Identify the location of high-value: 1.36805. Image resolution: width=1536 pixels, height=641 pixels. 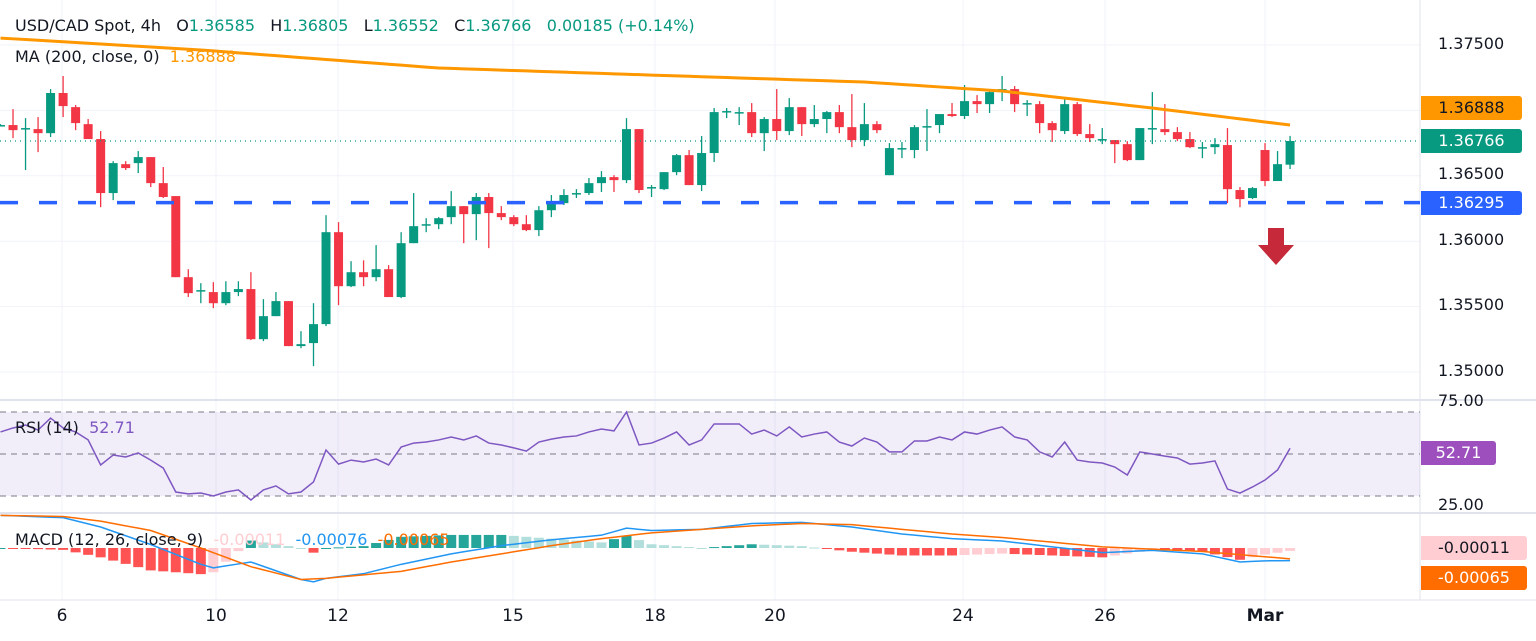
(315, 25).